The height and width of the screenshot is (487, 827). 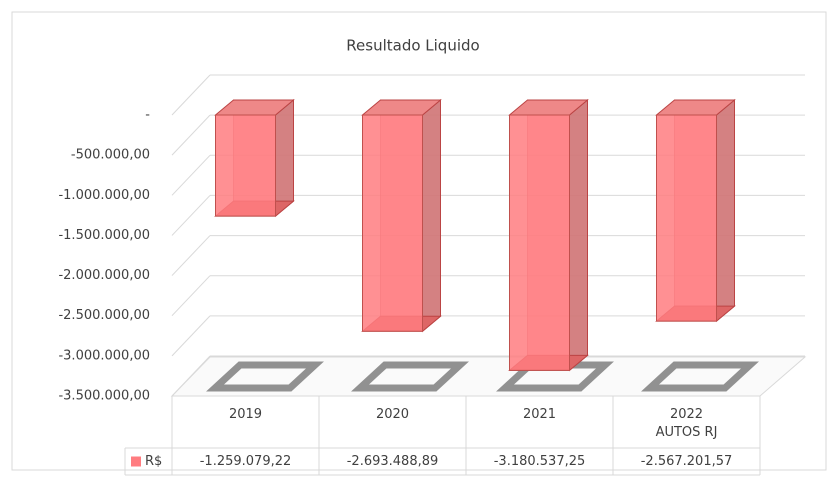 I want to click on x-tick-line: 2021, so click(x=539, y=414).